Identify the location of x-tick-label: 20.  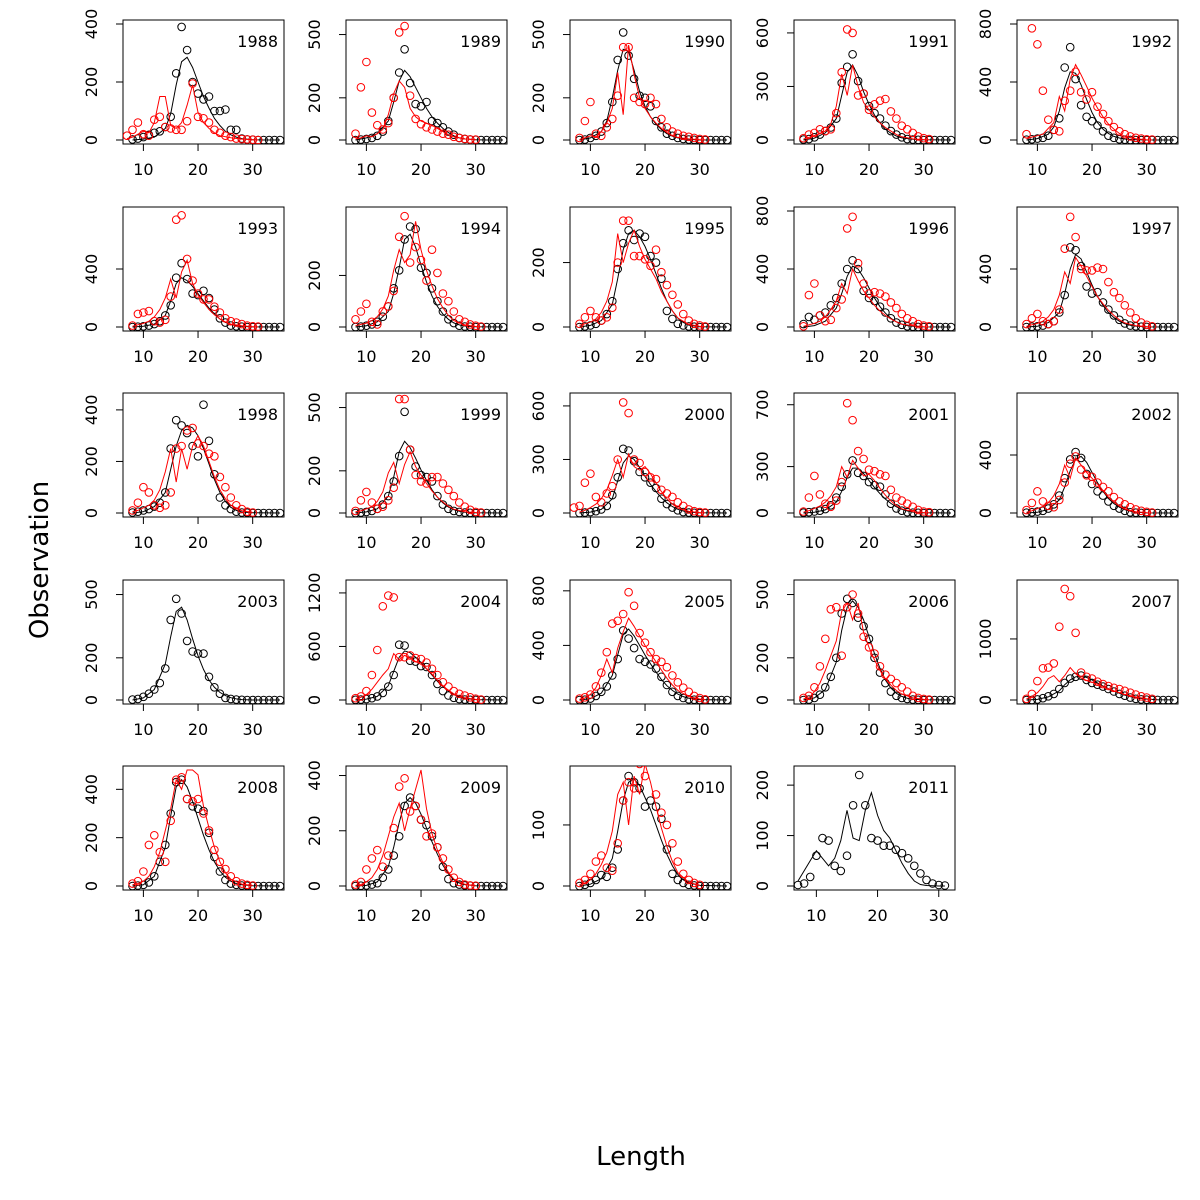
(421, 169).